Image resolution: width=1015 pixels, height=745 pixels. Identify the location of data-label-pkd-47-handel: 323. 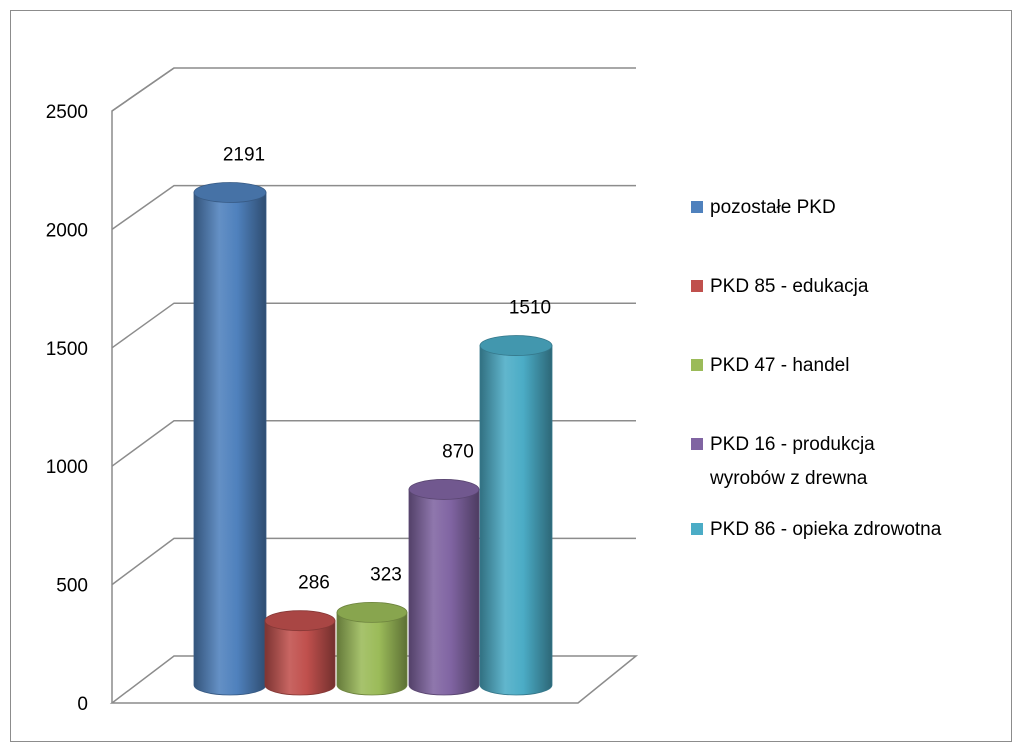
(386, 574).